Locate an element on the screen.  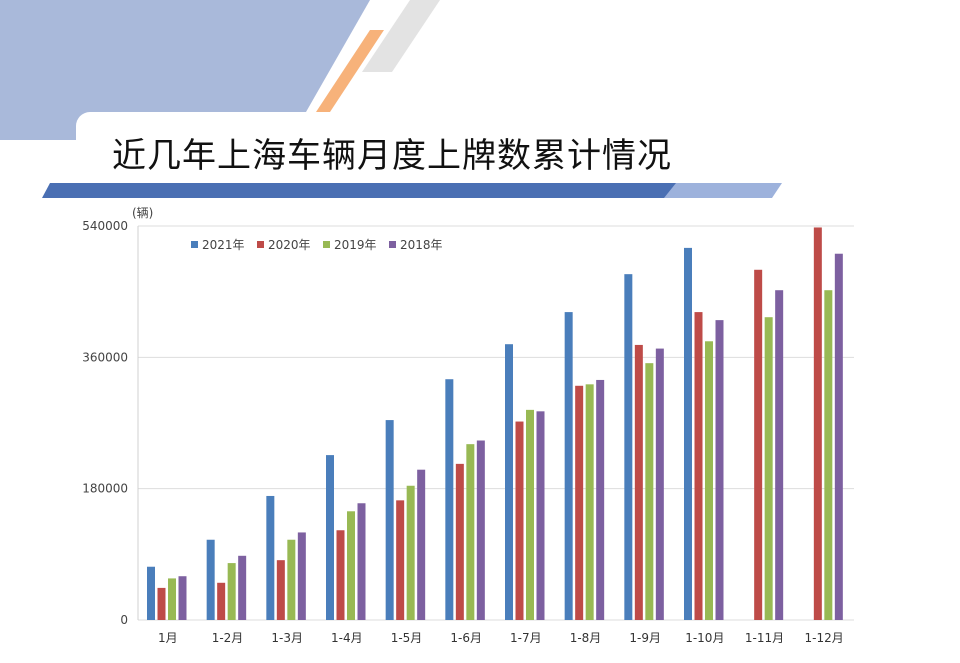
bar-2021年-1-10月 is located at coordinates (688, 433).